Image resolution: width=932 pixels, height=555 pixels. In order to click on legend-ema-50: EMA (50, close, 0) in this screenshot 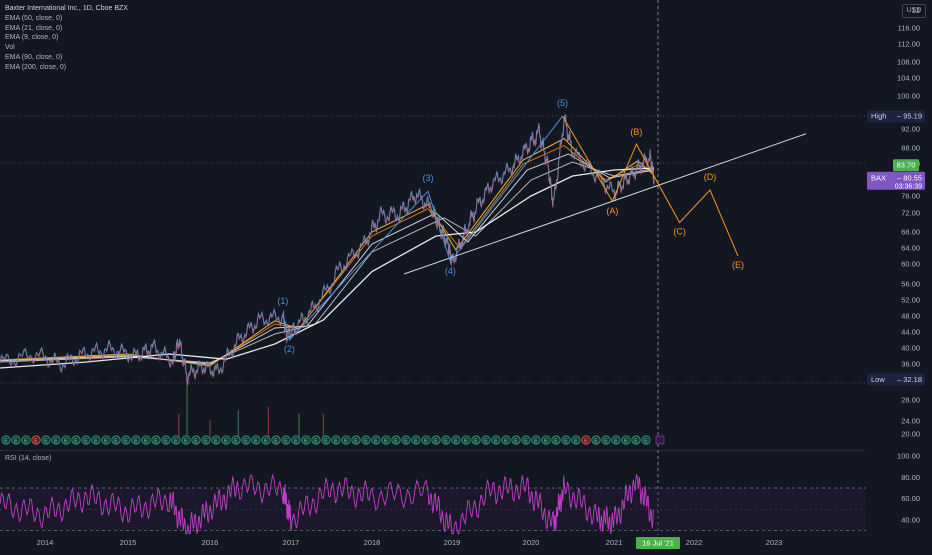, I will do `click(34, 18)`.